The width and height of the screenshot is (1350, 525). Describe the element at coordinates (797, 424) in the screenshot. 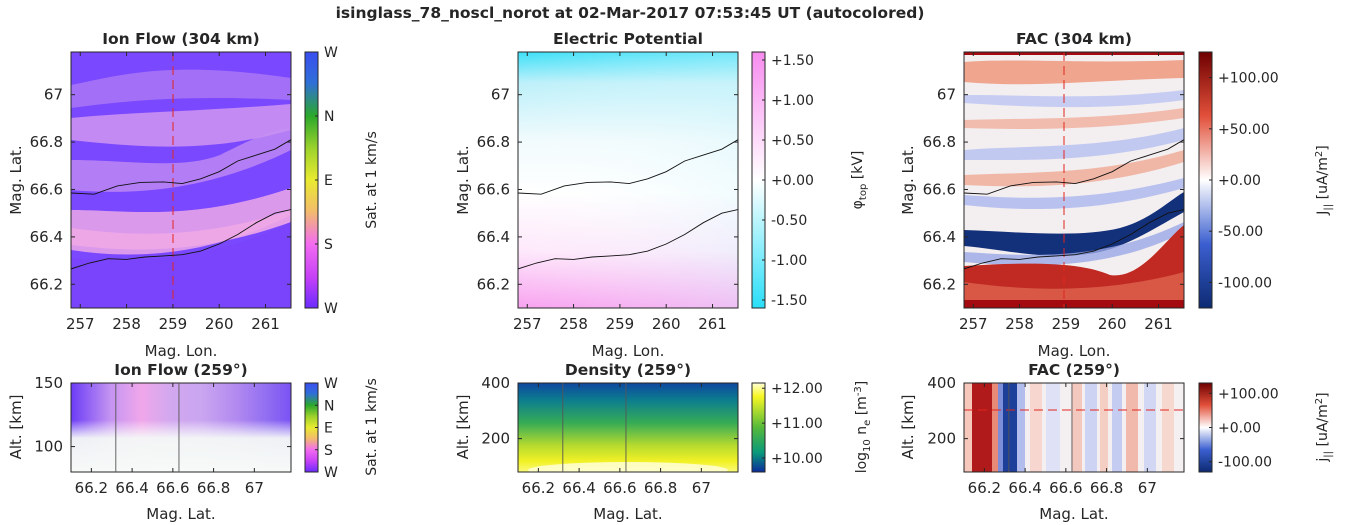

I see `colorbar-tick-label: +11.00` at that location.